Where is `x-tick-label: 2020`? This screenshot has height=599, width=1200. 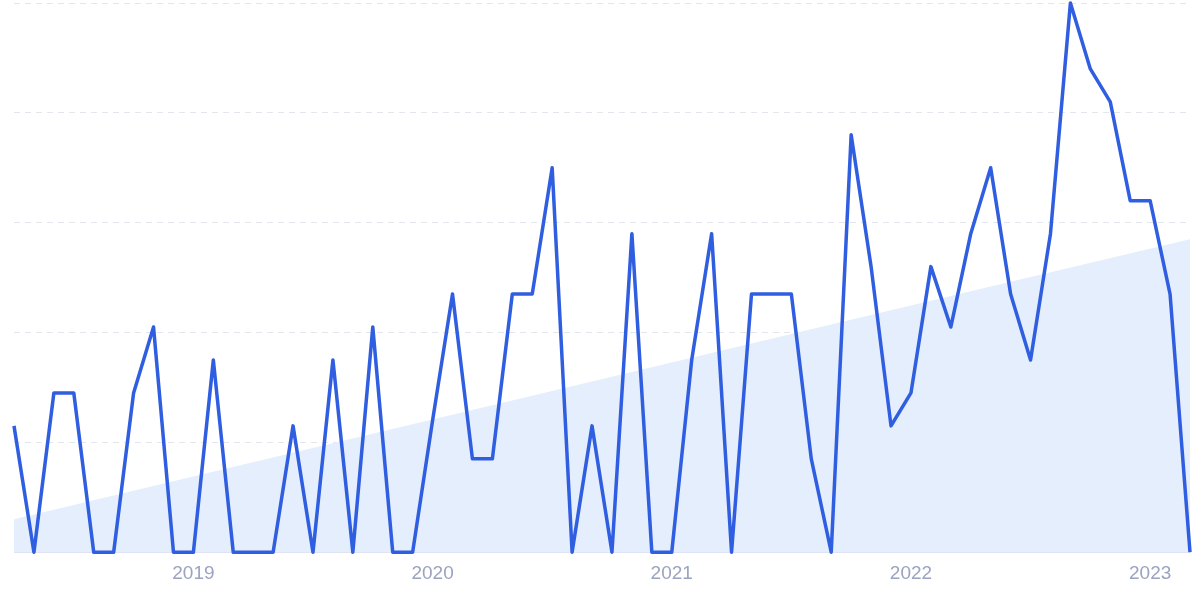 x-tick-label: 2020 is located at coordinates (432, 572).